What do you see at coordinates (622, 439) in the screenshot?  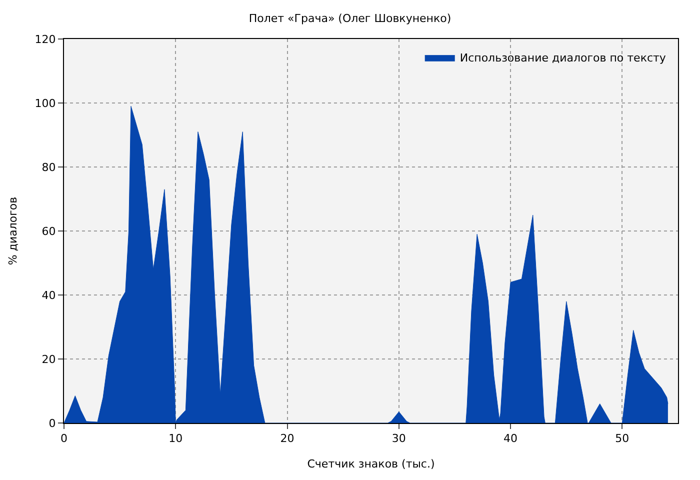 I see `x-tick-label: 50` at bounding box center [622, 439].